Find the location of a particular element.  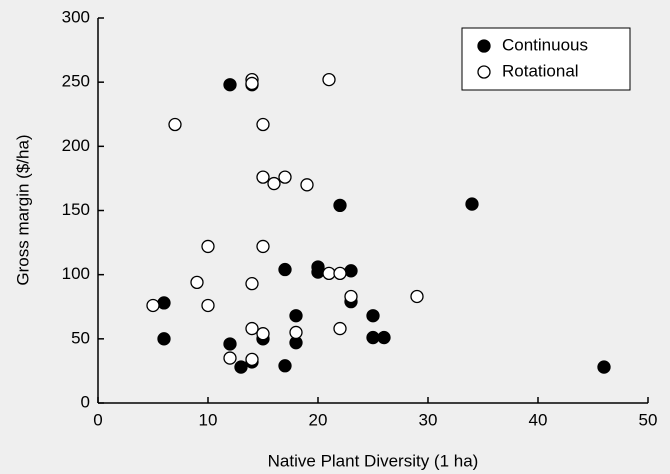

x-tick-label: 10 is located at coordinates (208, 419).